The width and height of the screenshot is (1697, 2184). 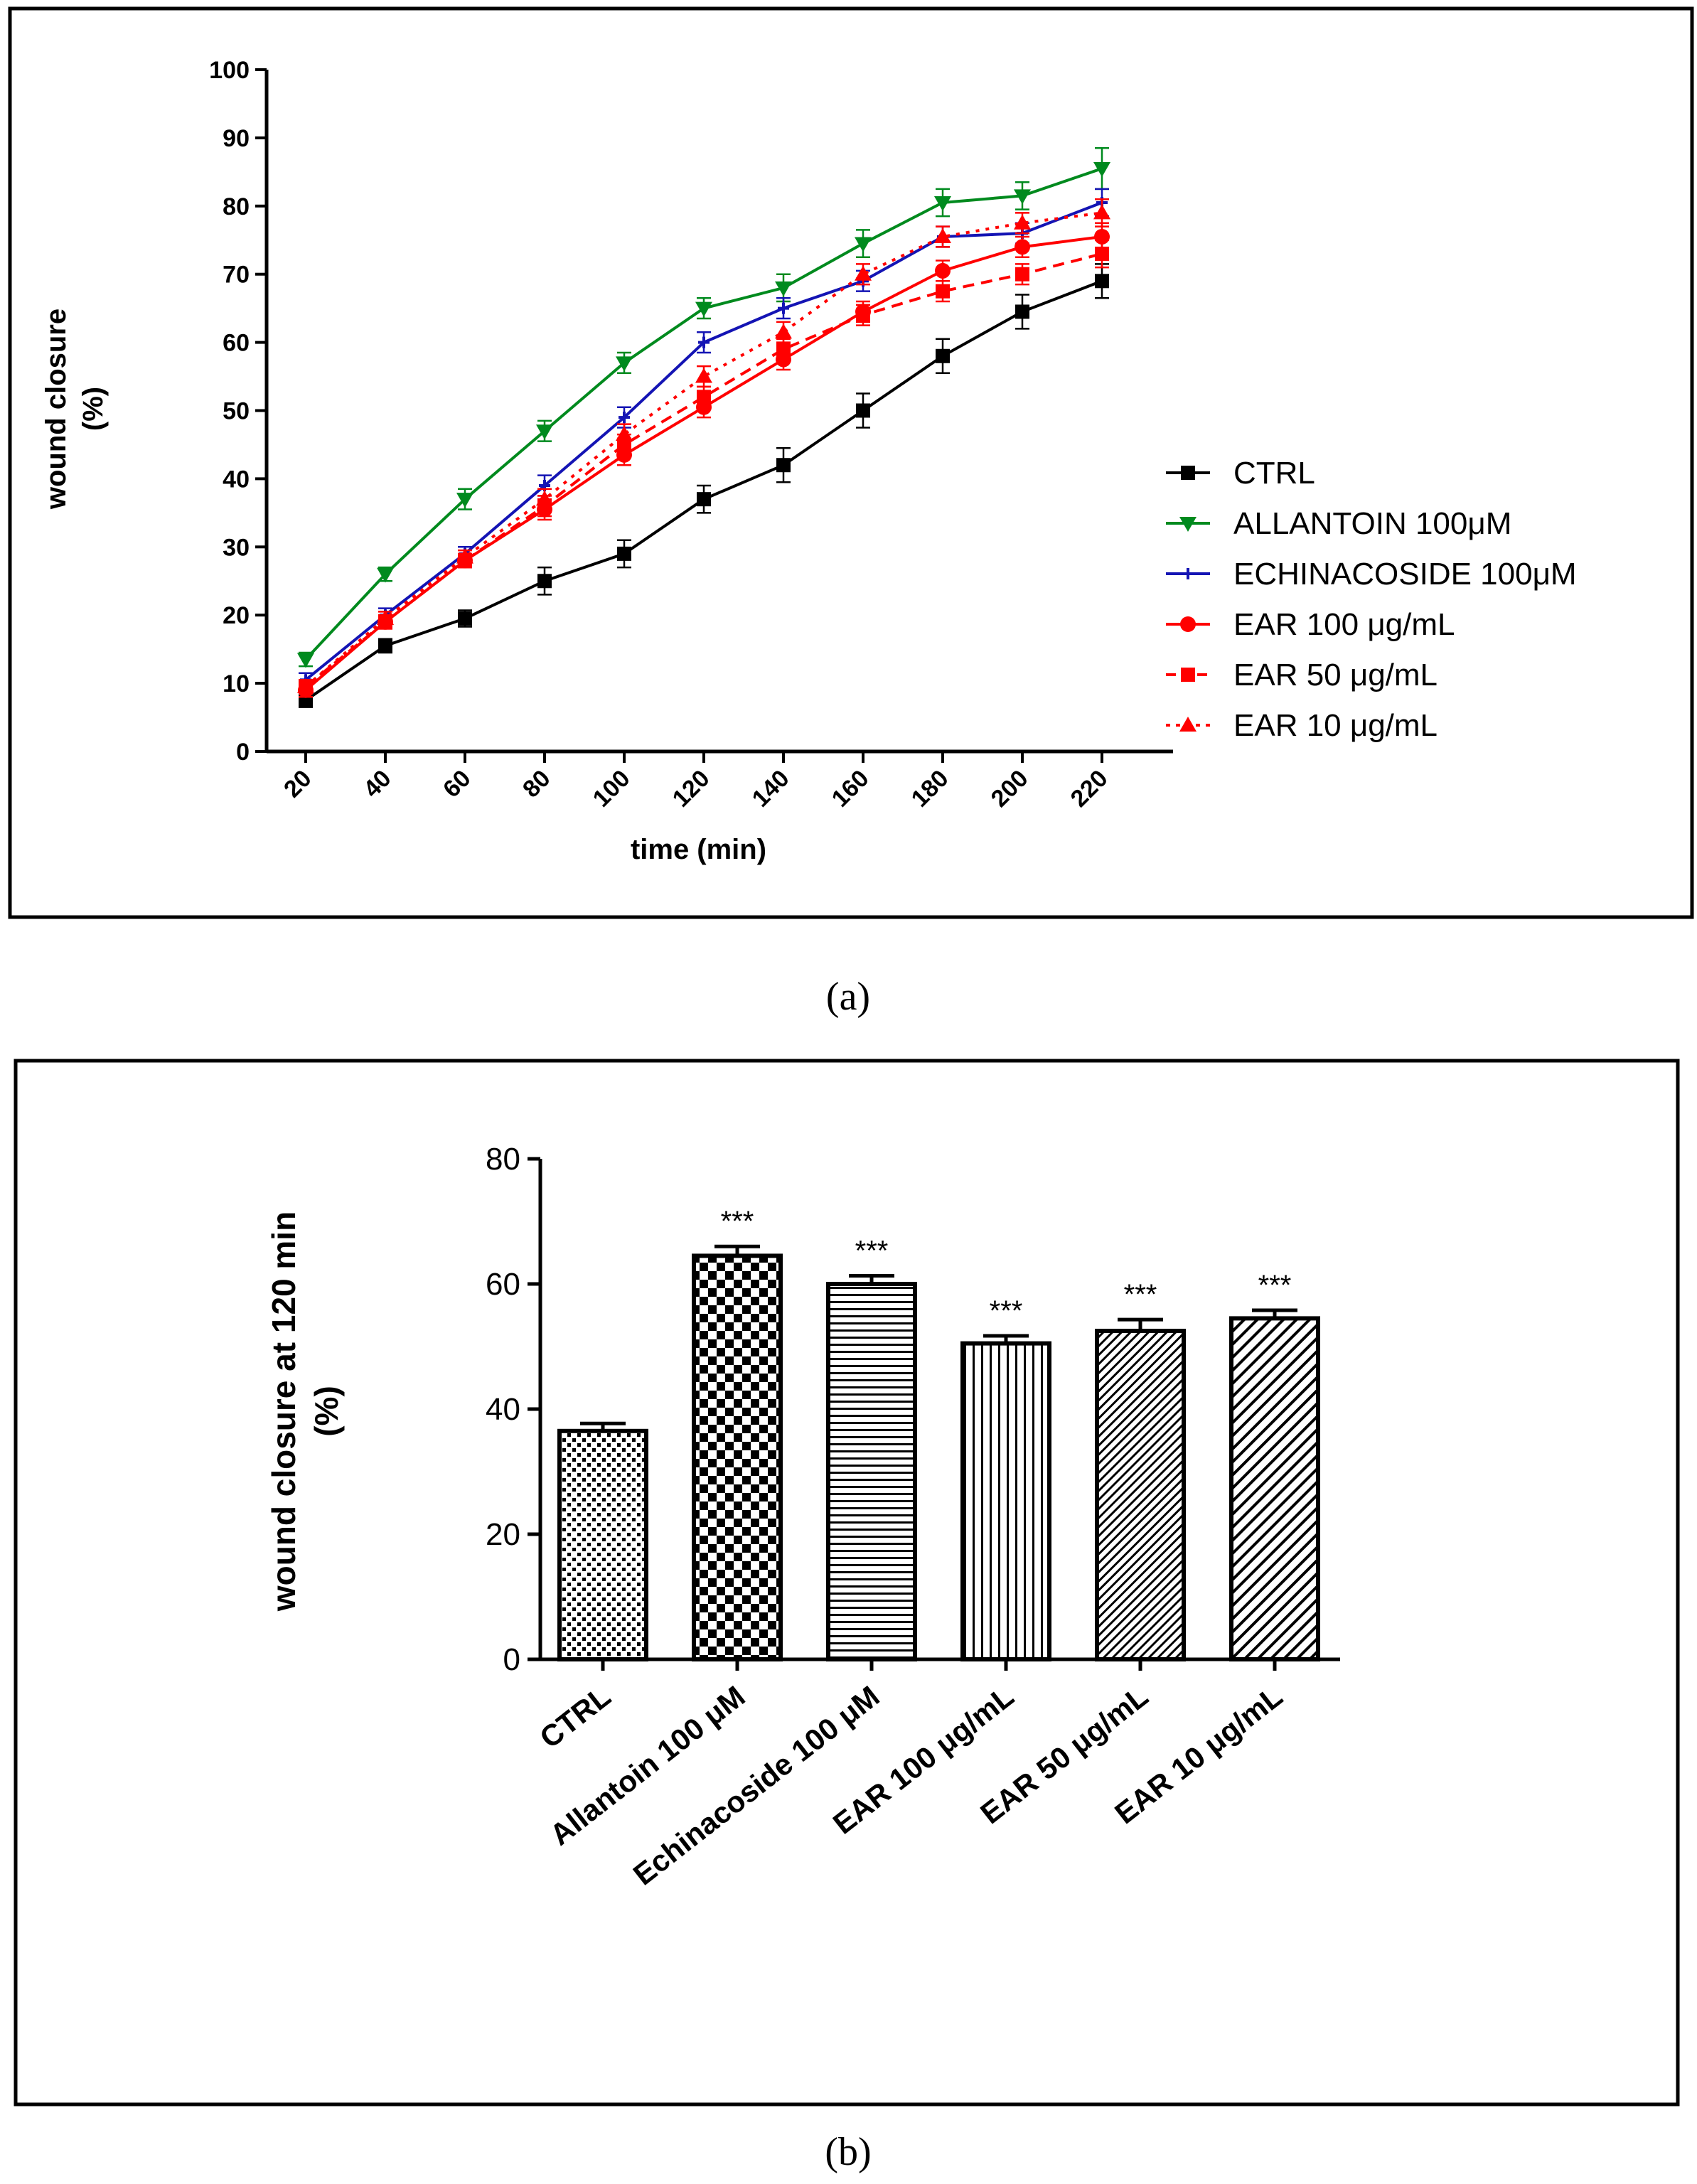 What do you see at coordinates (377, 784) in the screenshot?
I see `x-tick-label: 40` at bounding box center [377, 784].